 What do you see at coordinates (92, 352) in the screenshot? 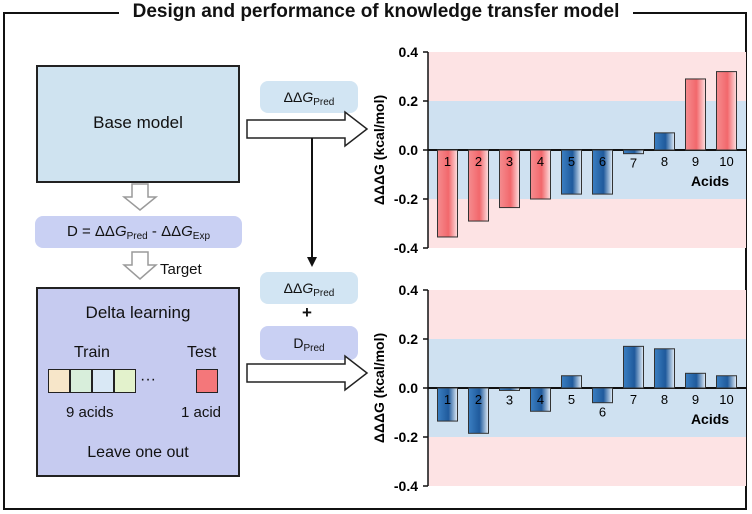
I see `train-label: Train` at bounding box center [92, 352].